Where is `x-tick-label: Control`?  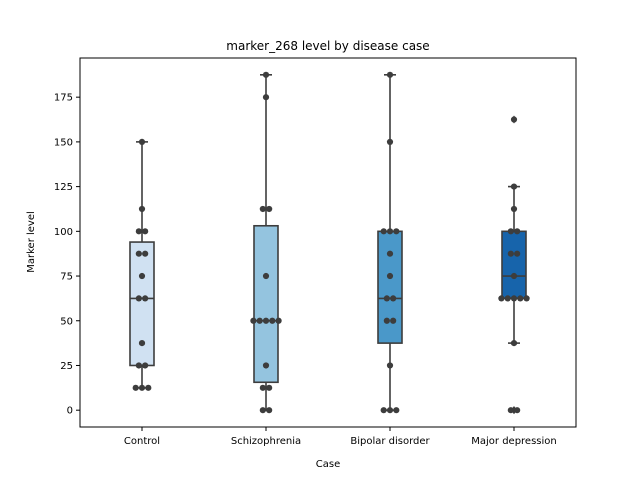
x-tick-label: Control is located at coordinates (142, 441).